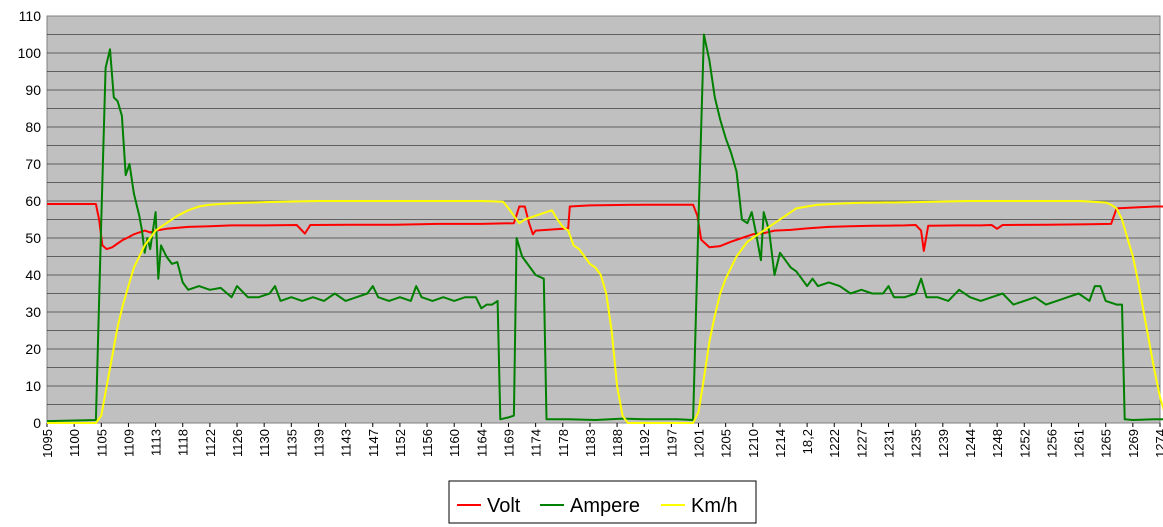 This screenshot has height=527, width=1163. I want to click on legend: Volt Ampere Km/h, so click(602, 502).